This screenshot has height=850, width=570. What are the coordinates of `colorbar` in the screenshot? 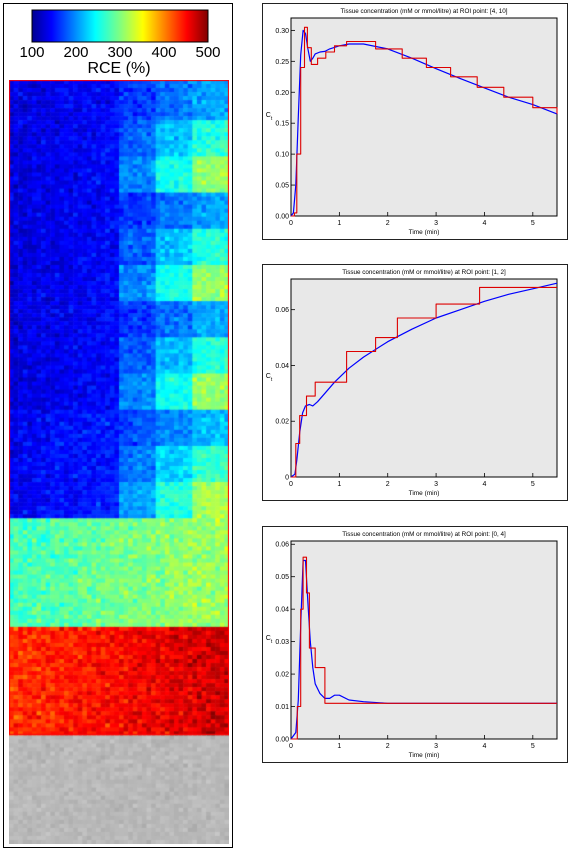 It's located at (120, 26).